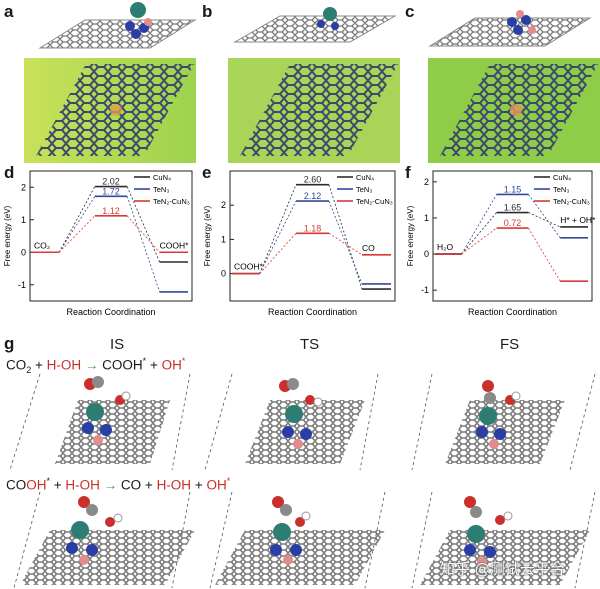 This screenshot has height=589, width=600. I want to click on barrier-label: 1.18, so click(313, 228).